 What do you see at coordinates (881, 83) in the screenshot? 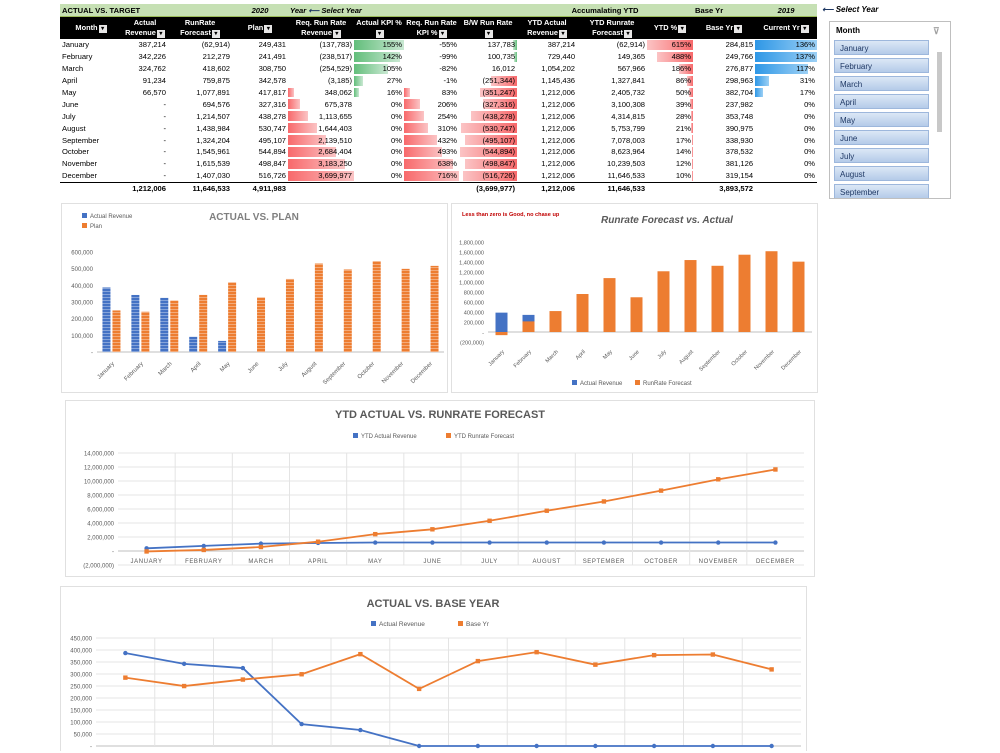
I see `slicer-item-march: March` at bounding box center [881, 83].